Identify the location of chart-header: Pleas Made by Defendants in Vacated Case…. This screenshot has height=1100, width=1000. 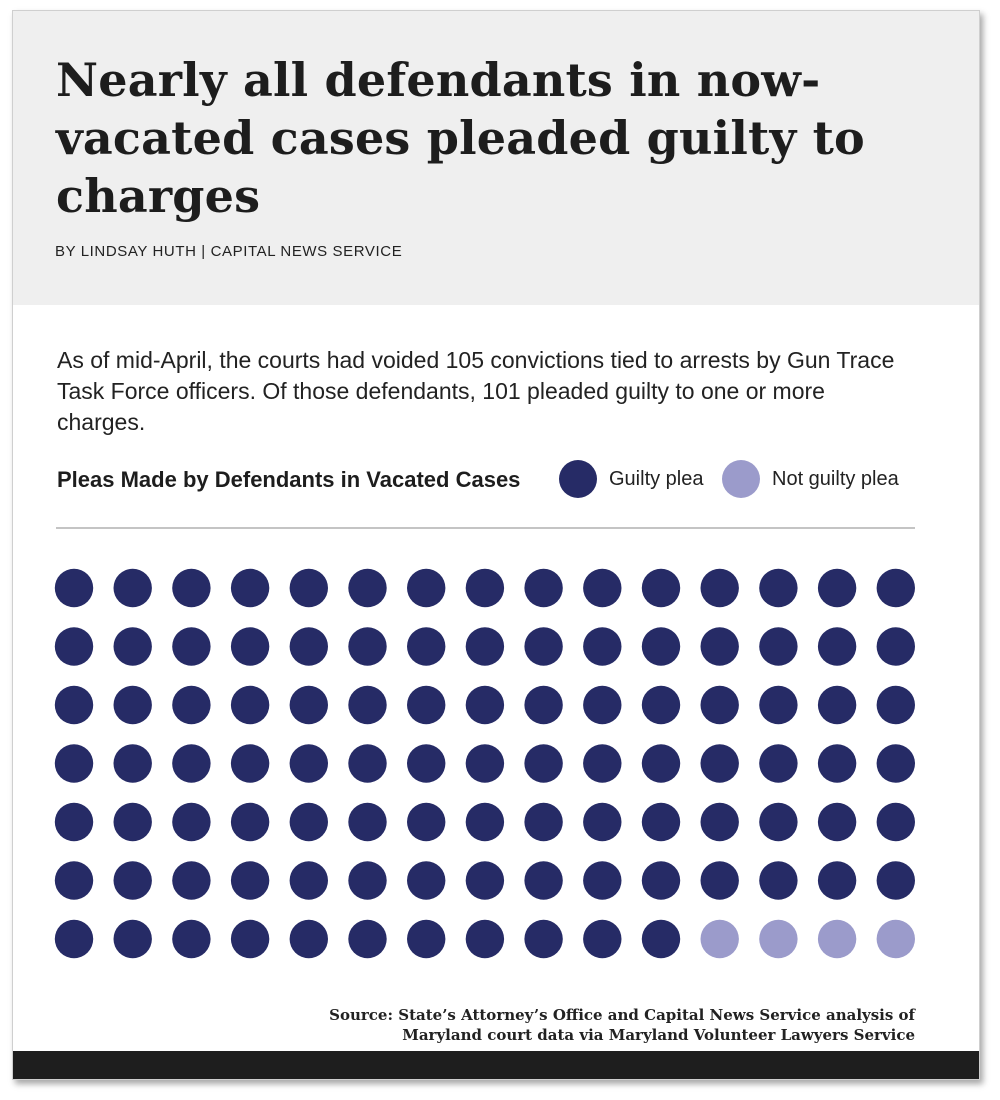
(487, 481).